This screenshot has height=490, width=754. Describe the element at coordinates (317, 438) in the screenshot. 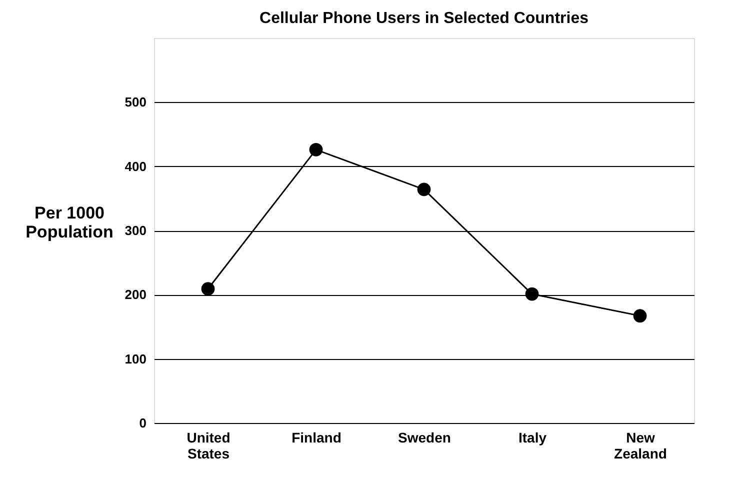

I see `x-tick-label: Finland` at that location.